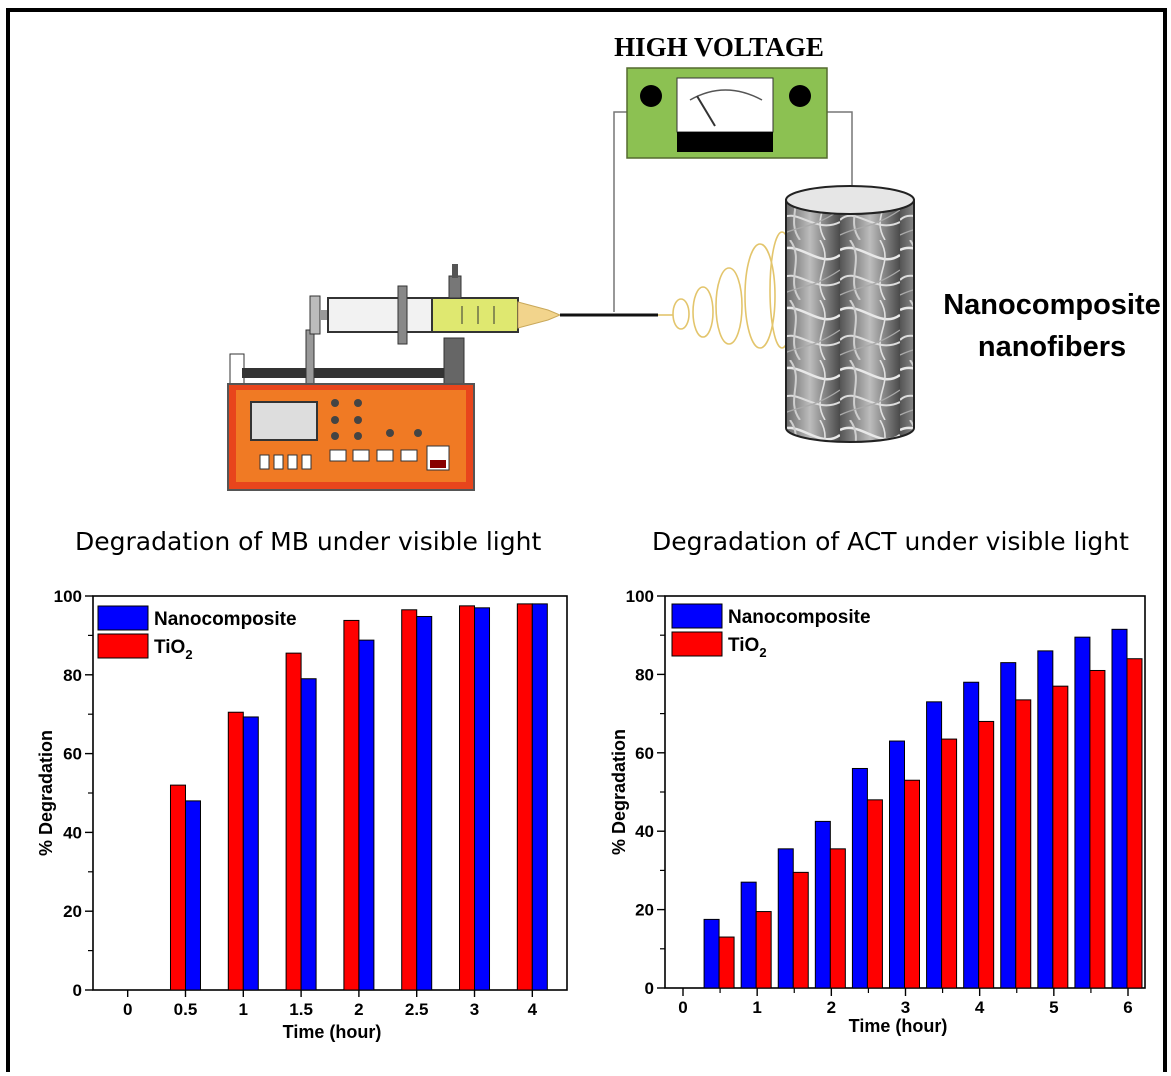 The image size is (1171, 1076). I want to click on collector-label-line2: nanofibers, so click(1052, 347).